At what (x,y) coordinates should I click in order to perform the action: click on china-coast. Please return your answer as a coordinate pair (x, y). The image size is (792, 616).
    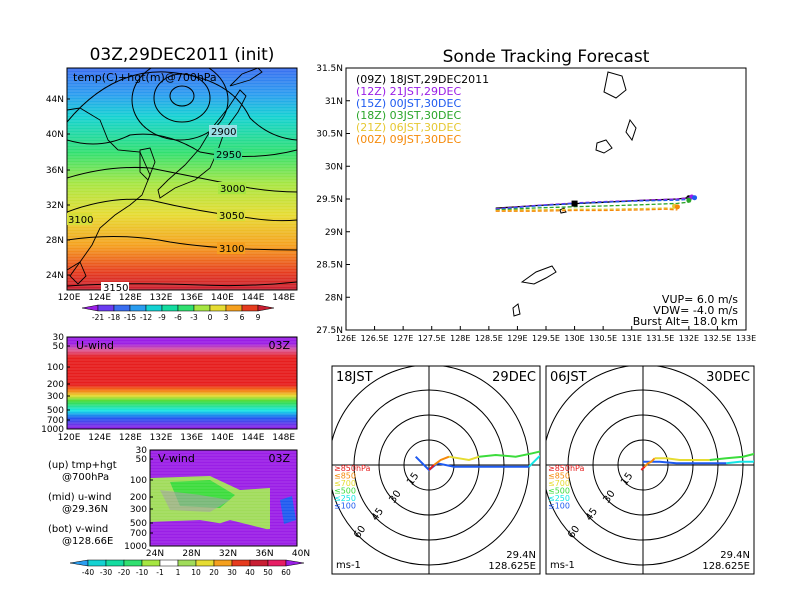
    Looking at the image, I should click on (109, 189).